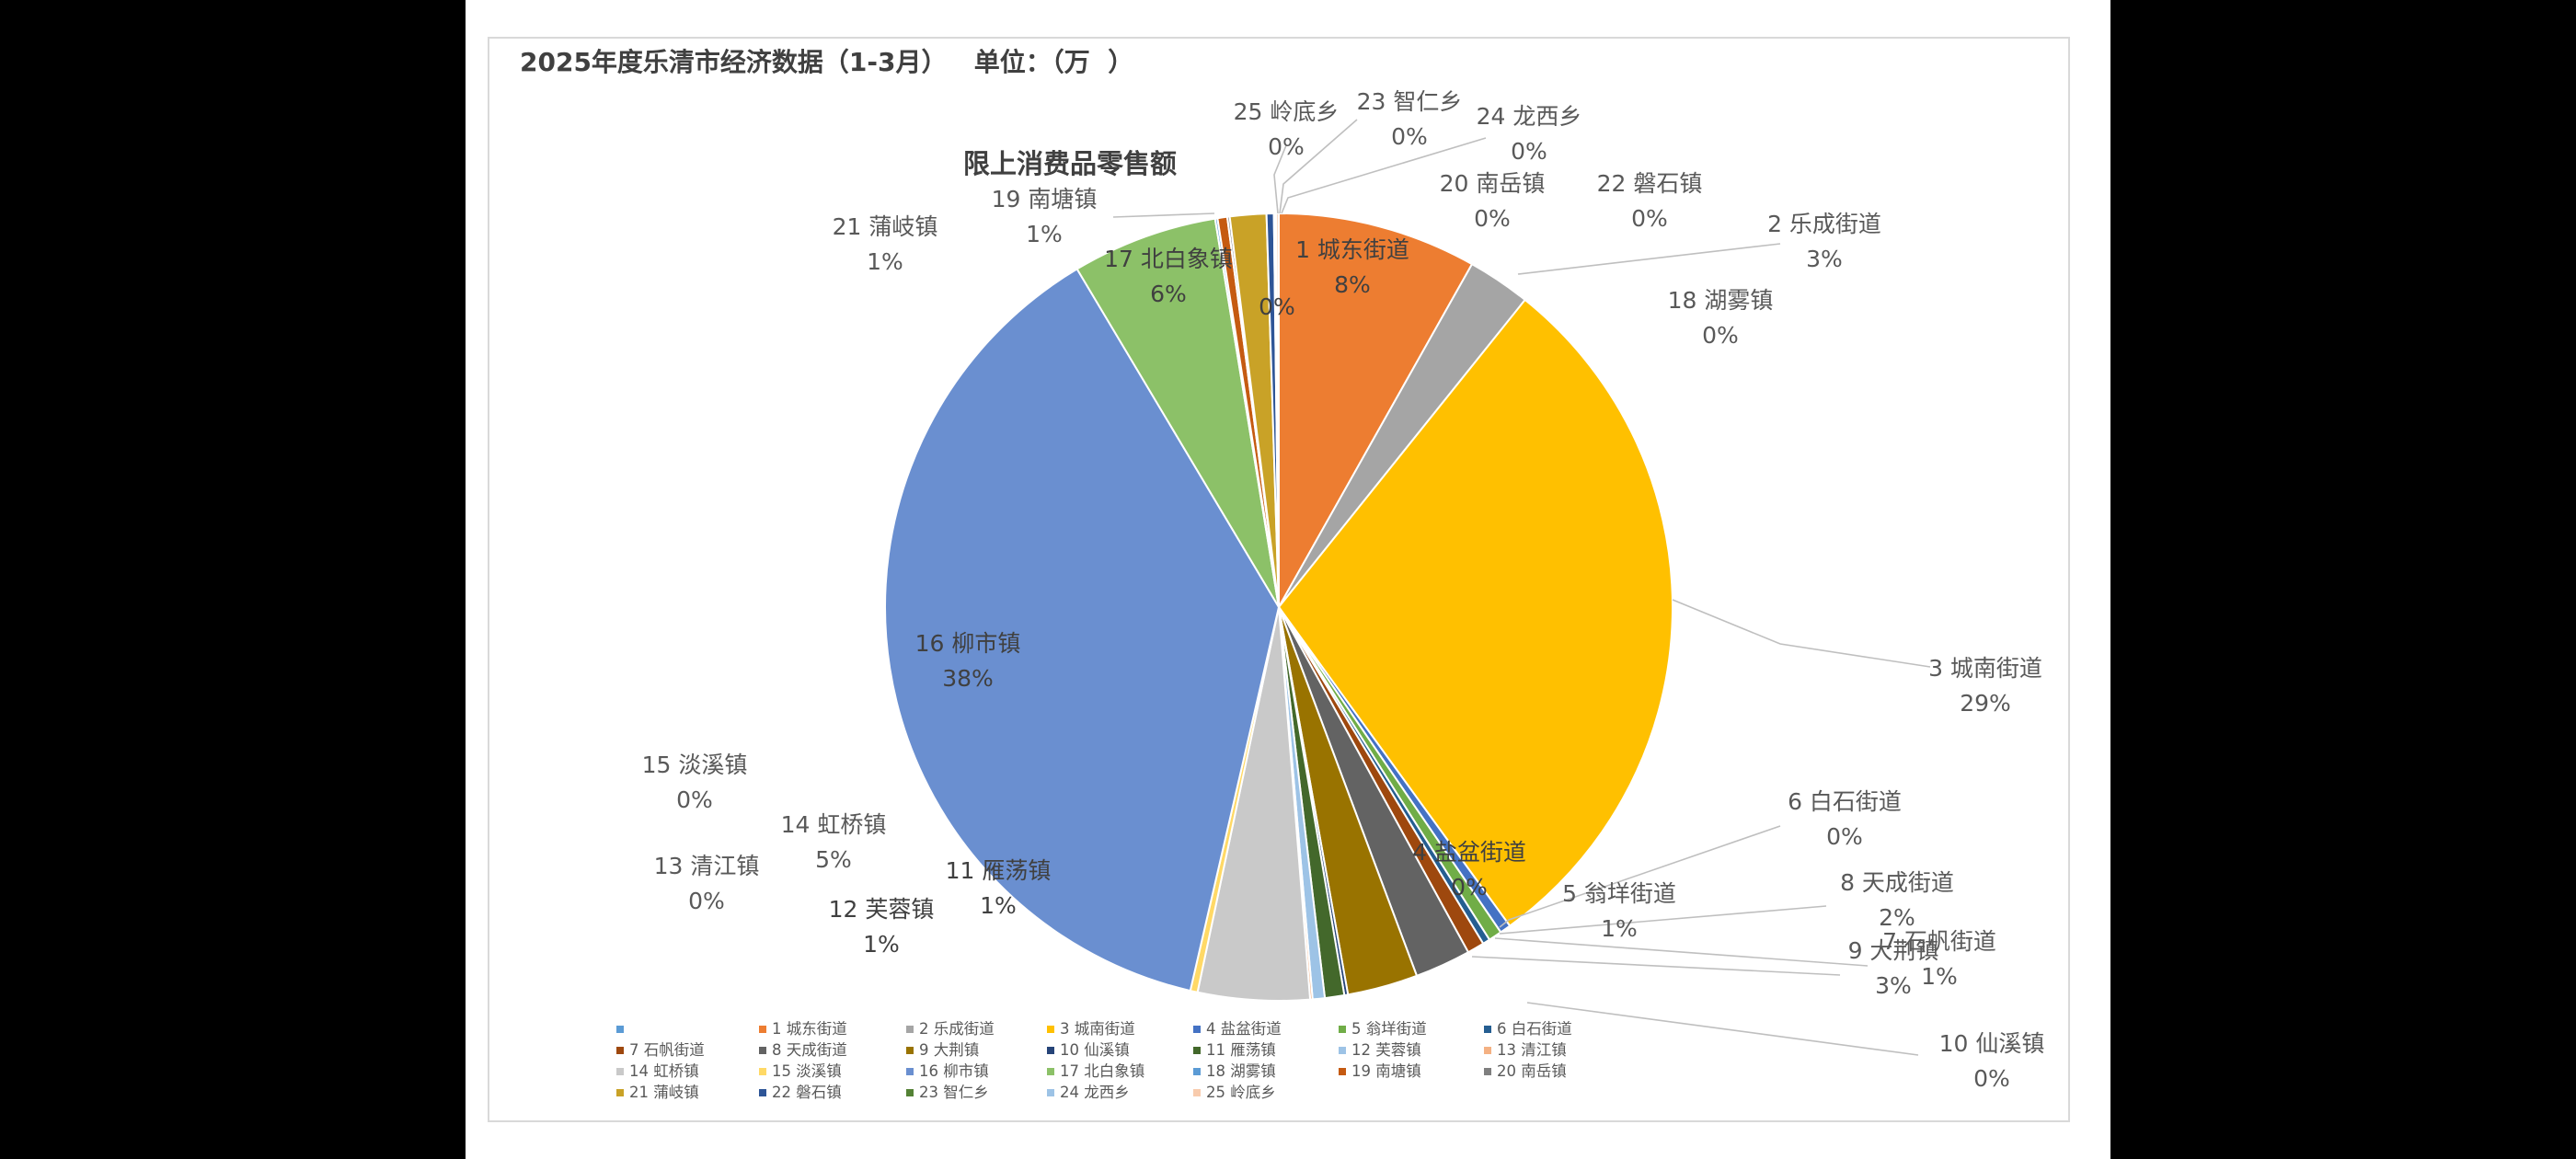  I want to click on data-label-10: 10 仙溪镇 0%, so click(1992, 1061).